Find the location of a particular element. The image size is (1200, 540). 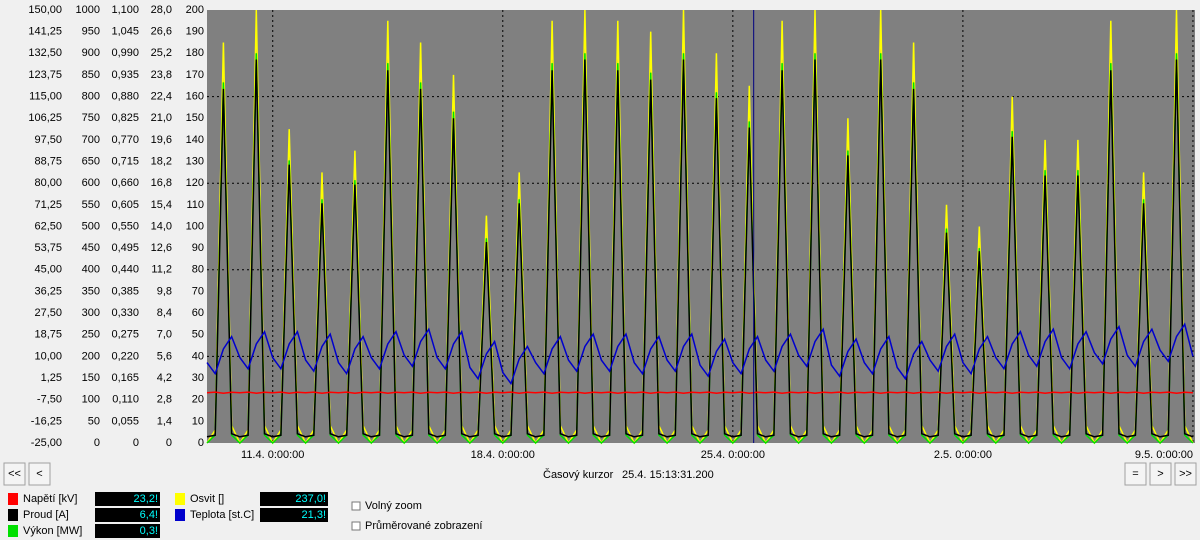

y-tick-label: 20 is located at coordinates (198, 400).